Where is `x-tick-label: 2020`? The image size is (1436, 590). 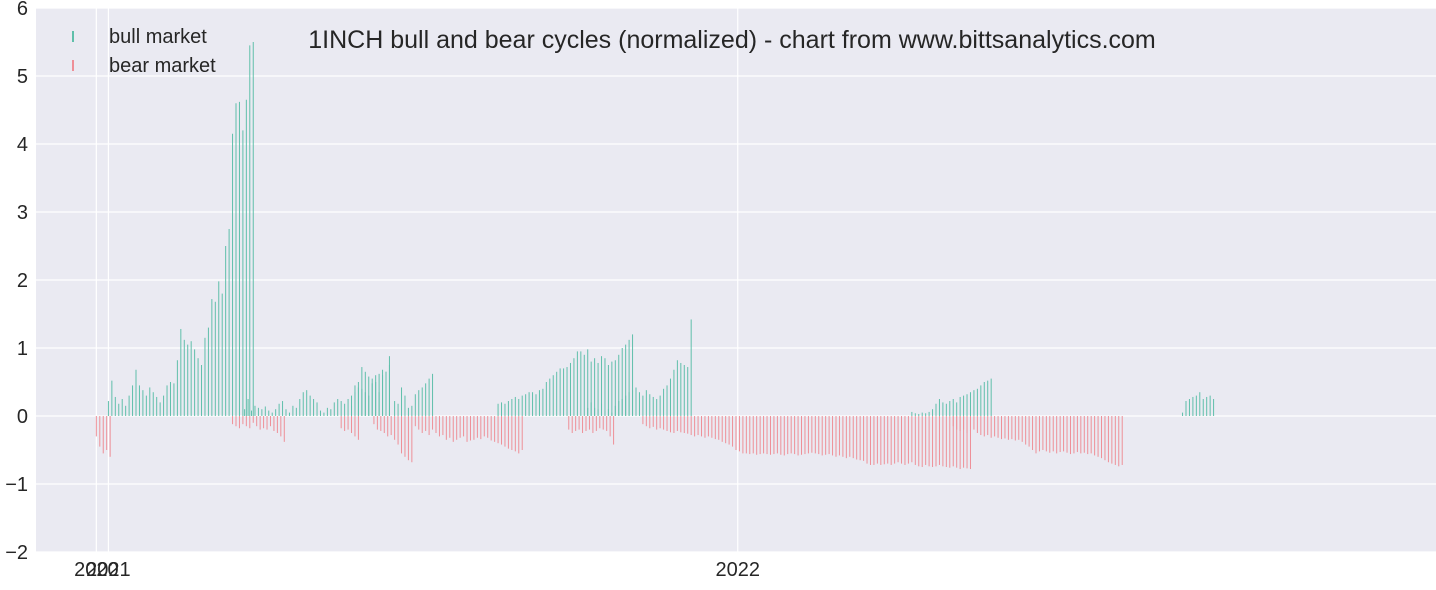 x-tick-label: 2020 is located at coordinates (96, 570).